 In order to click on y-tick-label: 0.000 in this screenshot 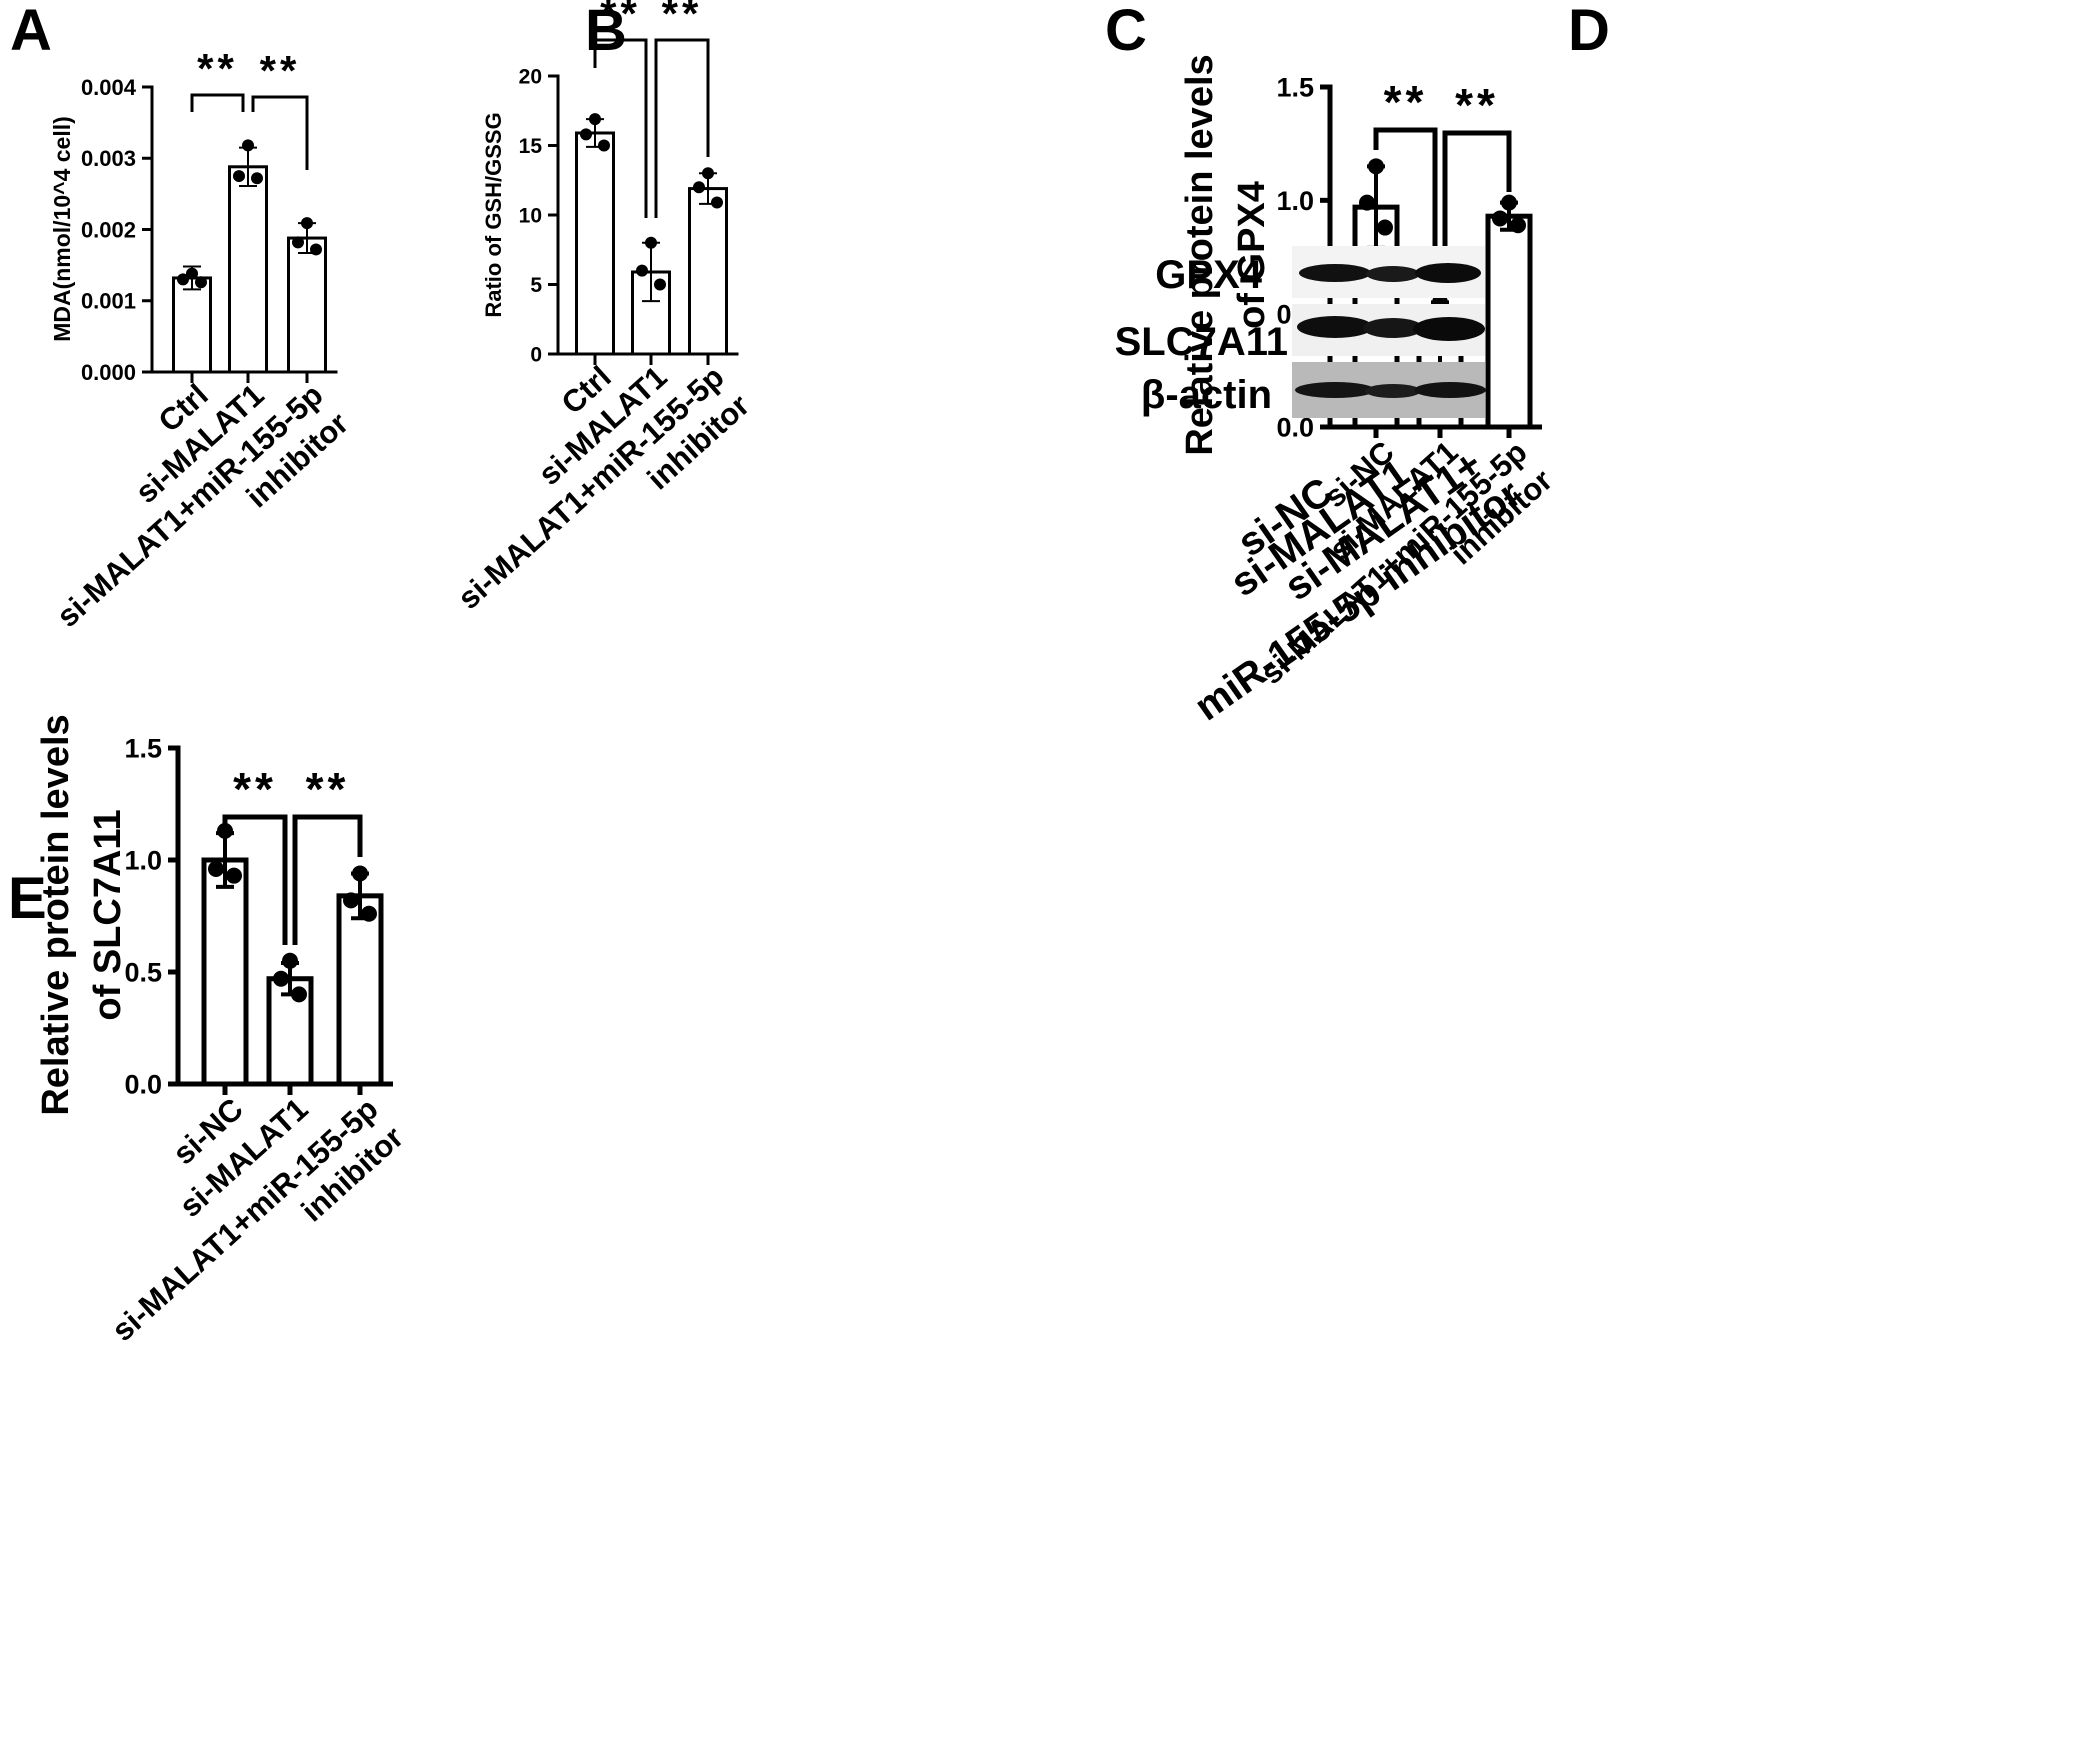, I will do `click(108, 372)`.